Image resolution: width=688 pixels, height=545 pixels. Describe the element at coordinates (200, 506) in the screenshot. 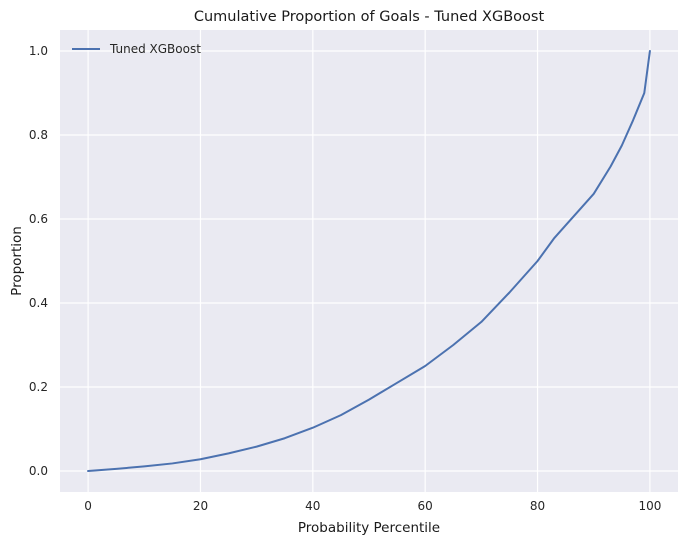

I see `x-tick-label: 20` at that location.